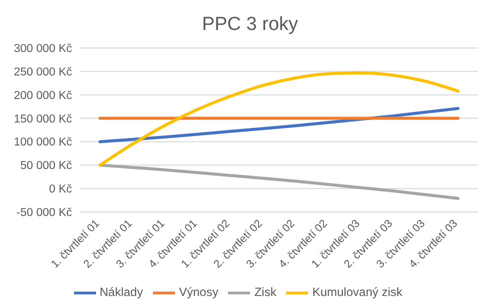 The height and width of the screenshot is (305, 500). I want to click on y-tick-label: 300 000 Kč, so click(43, 49).